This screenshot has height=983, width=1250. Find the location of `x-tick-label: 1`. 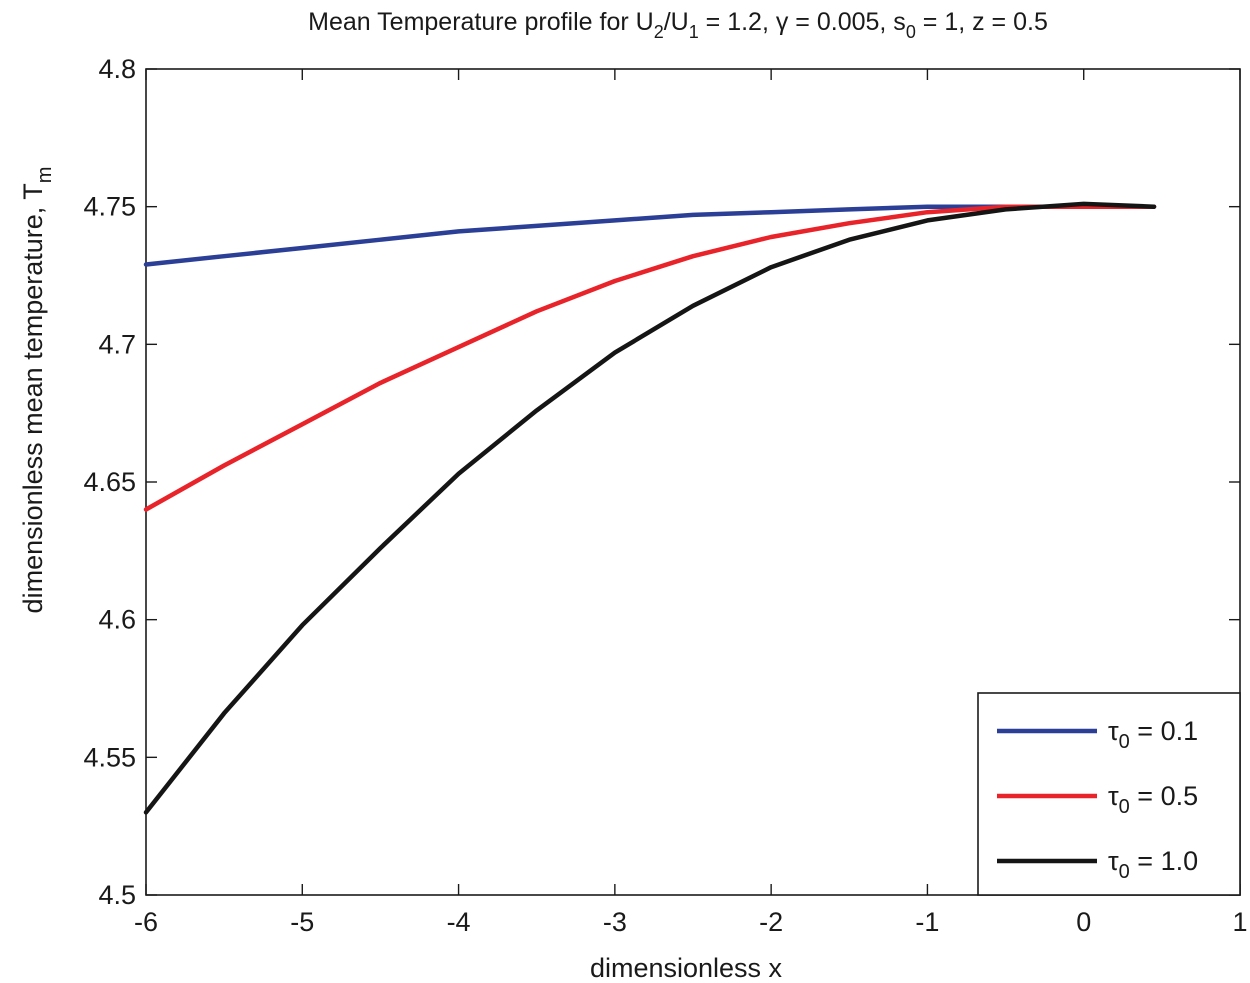

x-tick-label: 1 is located at coordinates (1239, 922).